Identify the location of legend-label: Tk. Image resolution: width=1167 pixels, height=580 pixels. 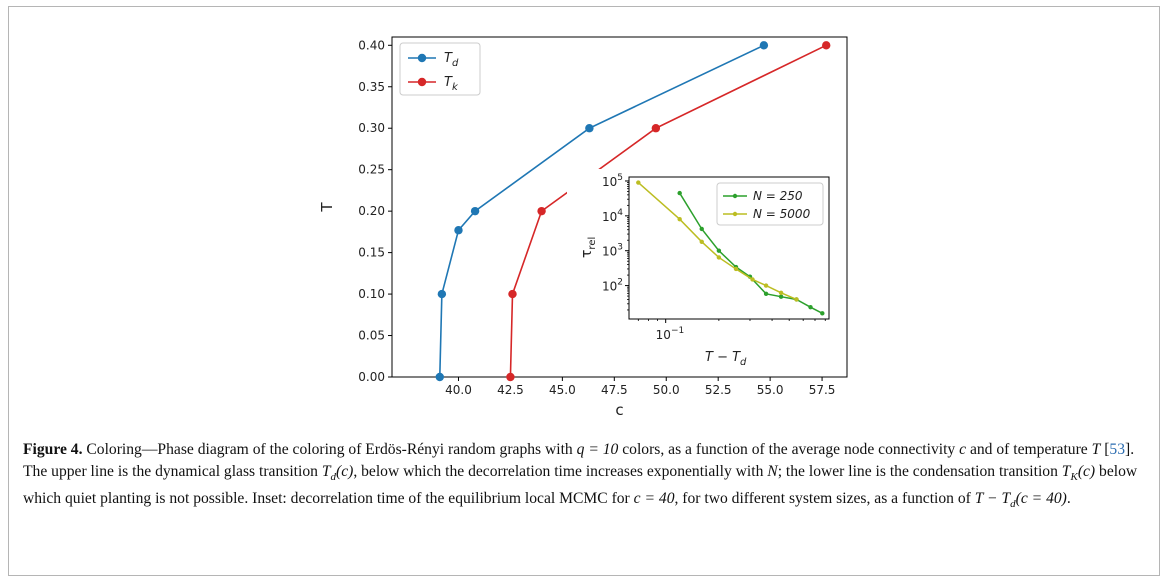
(451, 84).